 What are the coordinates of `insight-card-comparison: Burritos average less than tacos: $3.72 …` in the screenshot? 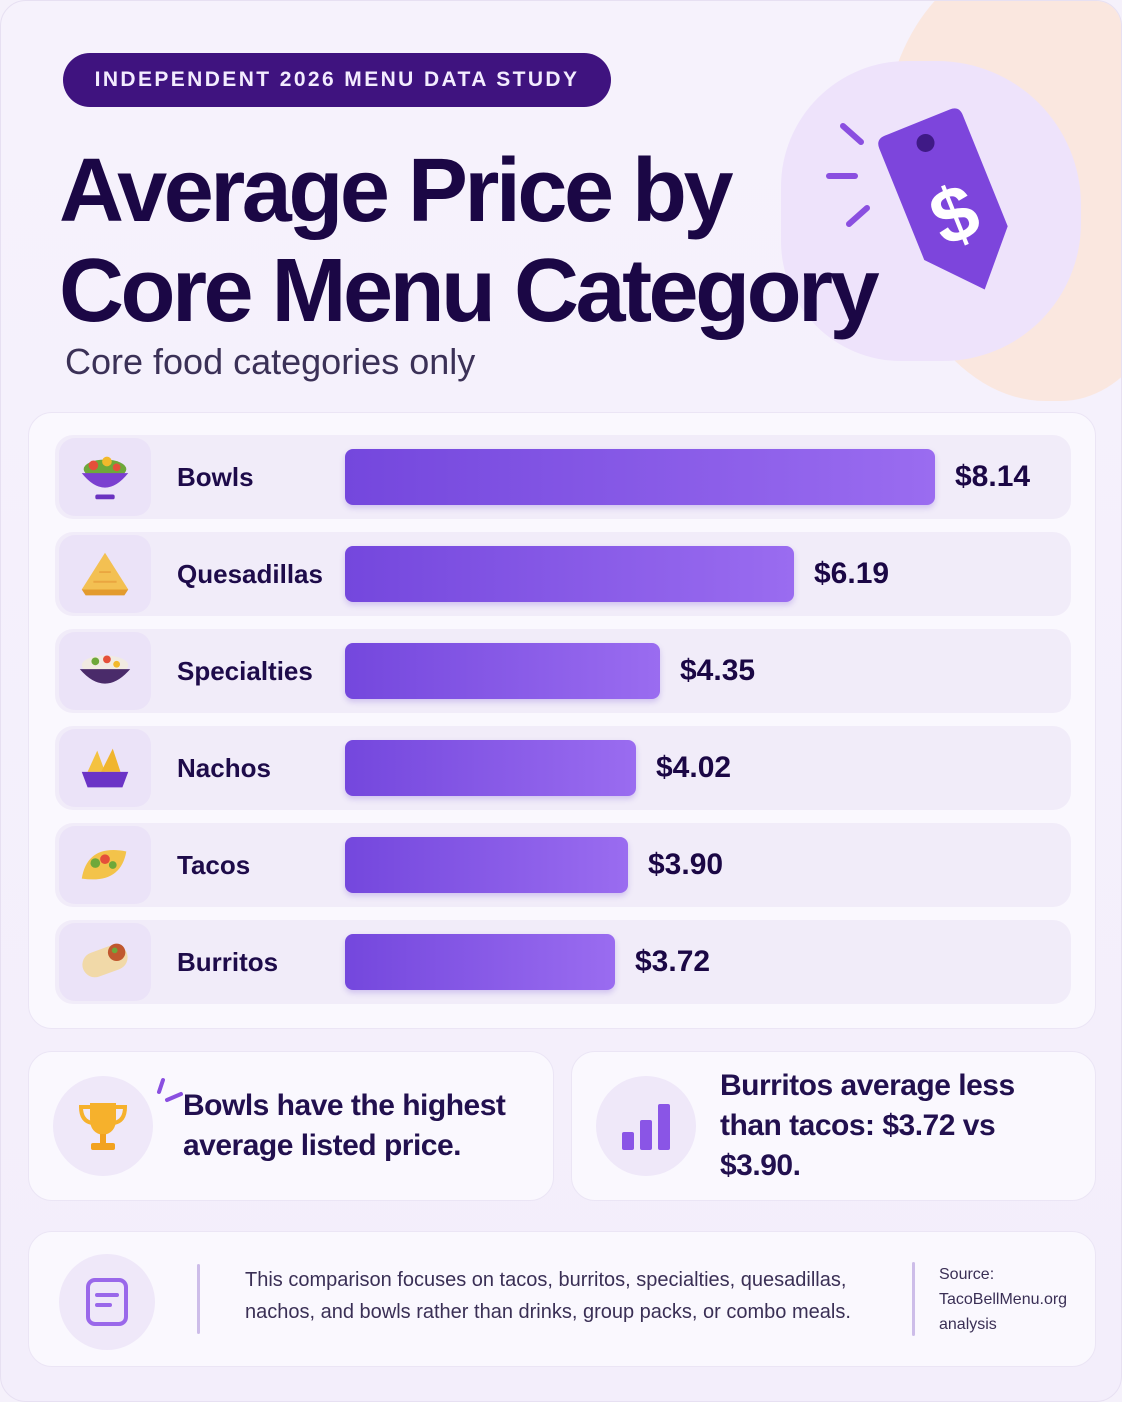 It's located at (833, 1126).